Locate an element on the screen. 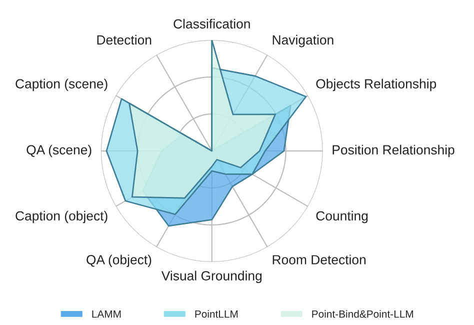  spoke-label: QA (scene) is located at coordinates (59, 151).